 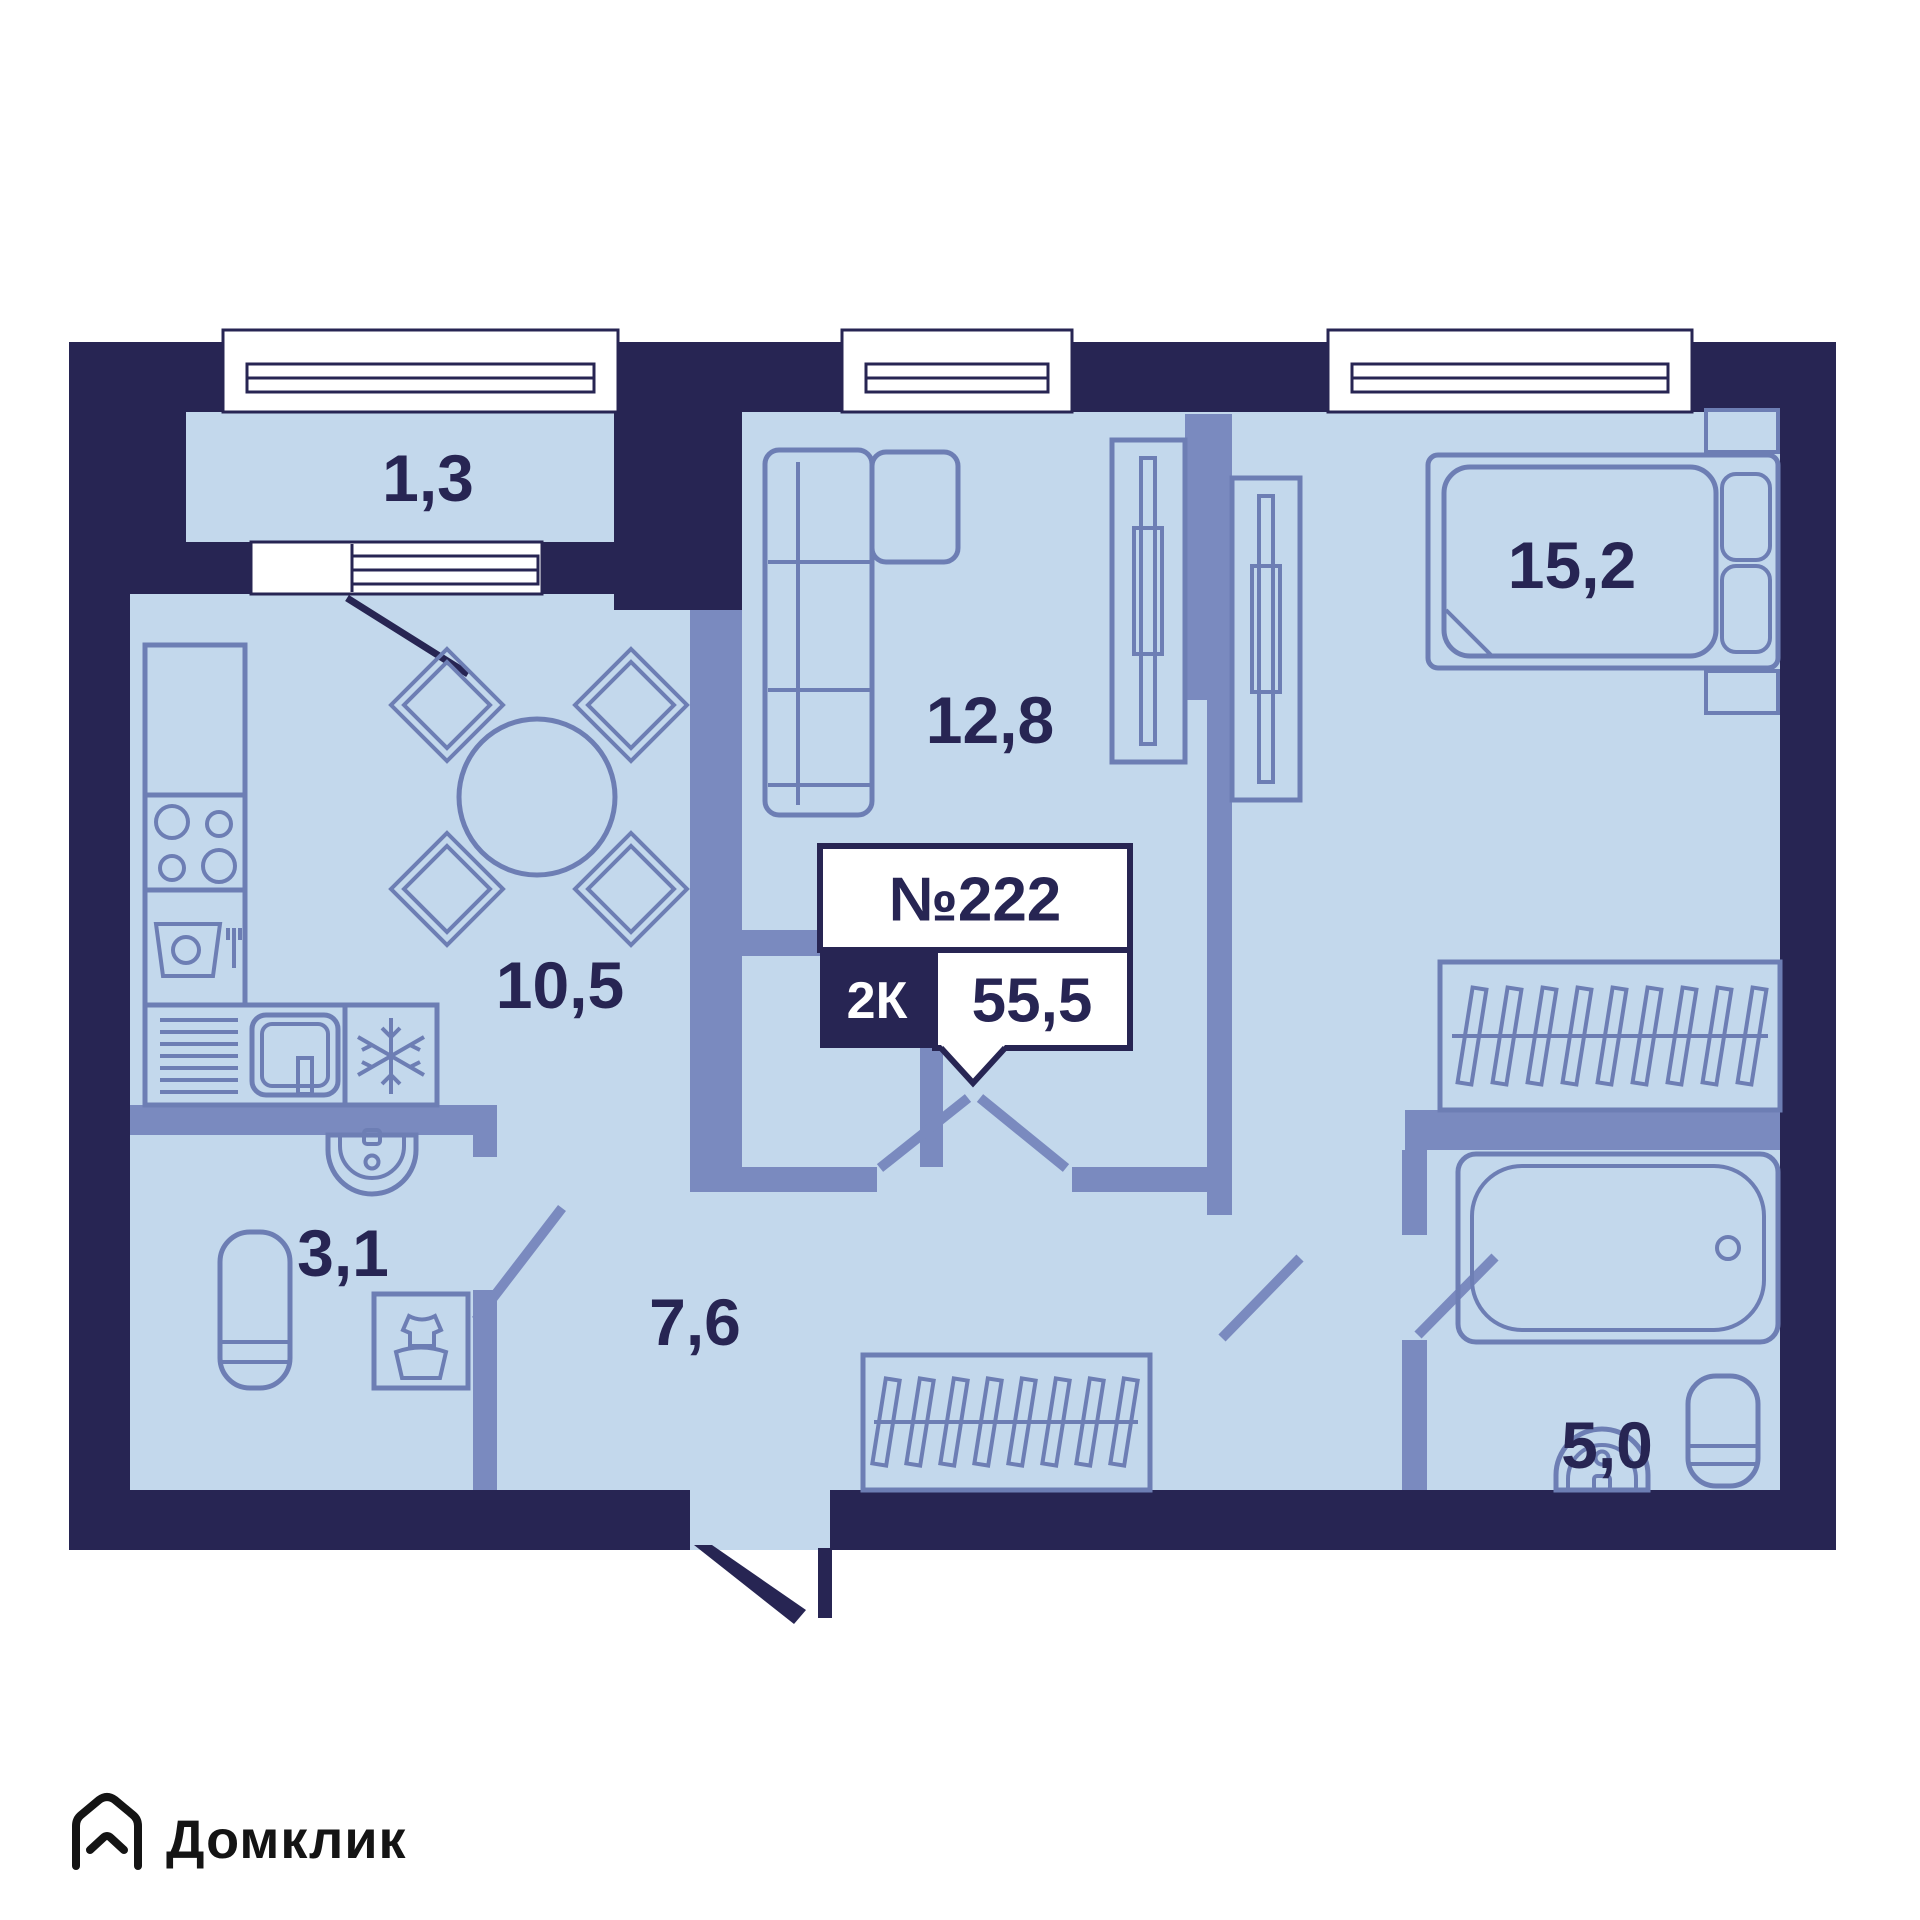 I want to click on dining-table, so click(x=539, y=797).